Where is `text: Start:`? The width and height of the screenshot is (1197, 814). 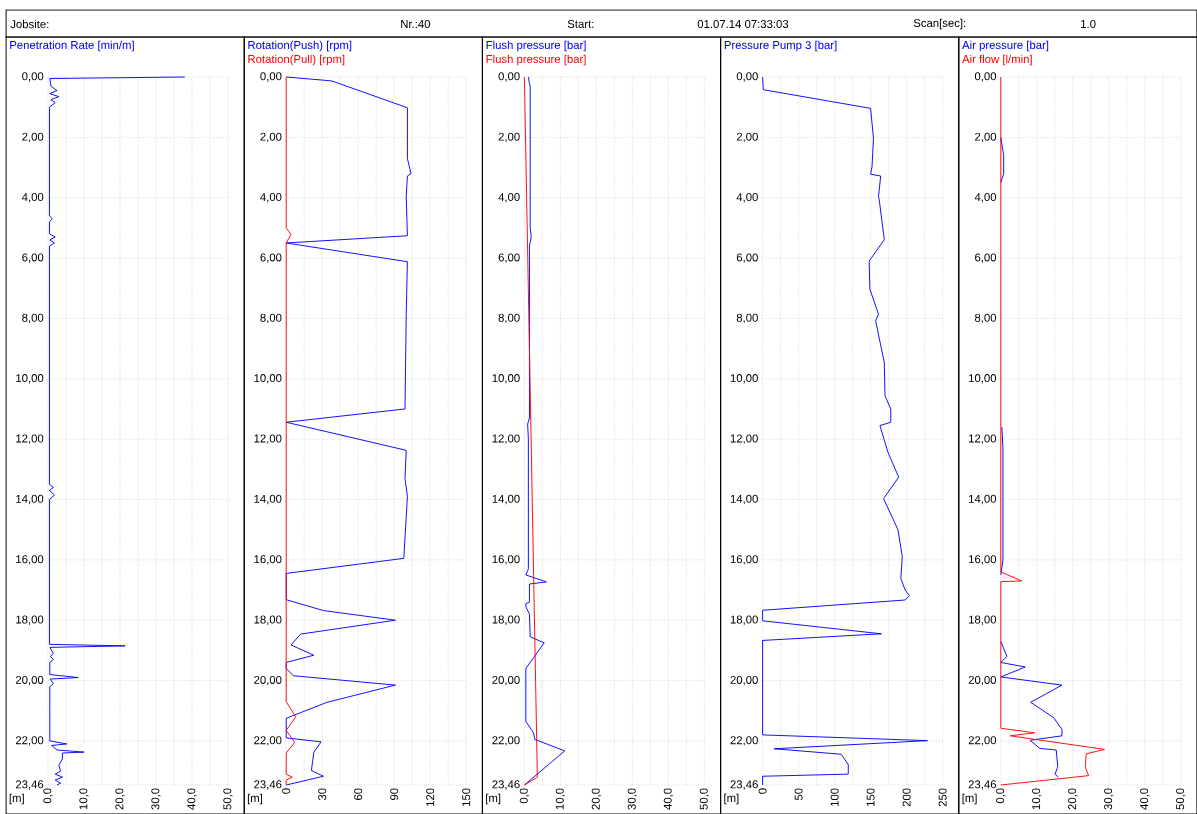
text: Start: is located at coordinates (580, 23).